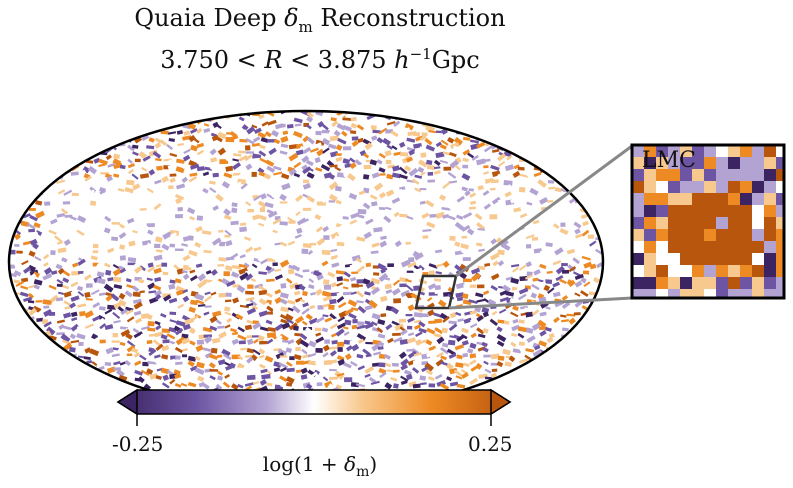 The height and width of the screenshot is (488, 793). I want to click on range-lower: 3.750 <, so click(212, 60).